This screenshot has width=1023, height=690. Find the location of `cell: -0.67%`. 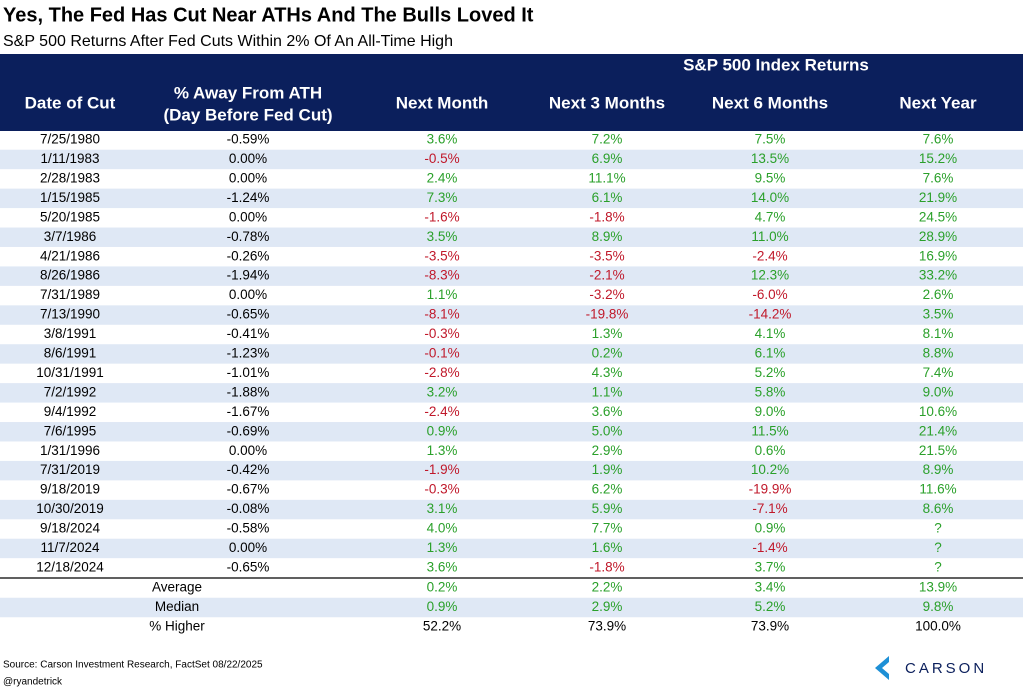

cell: -0.67% is located at coordinates (248, 489).